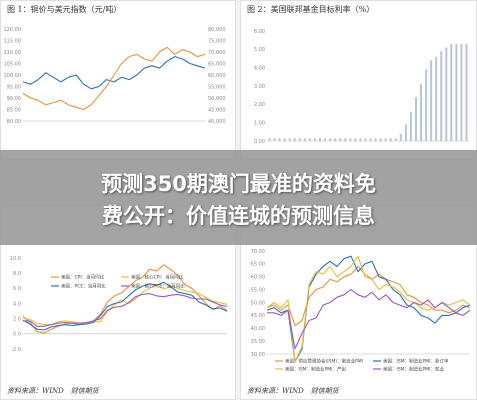  I want to click on y-tick-label: 50.00, so click(258, 303).